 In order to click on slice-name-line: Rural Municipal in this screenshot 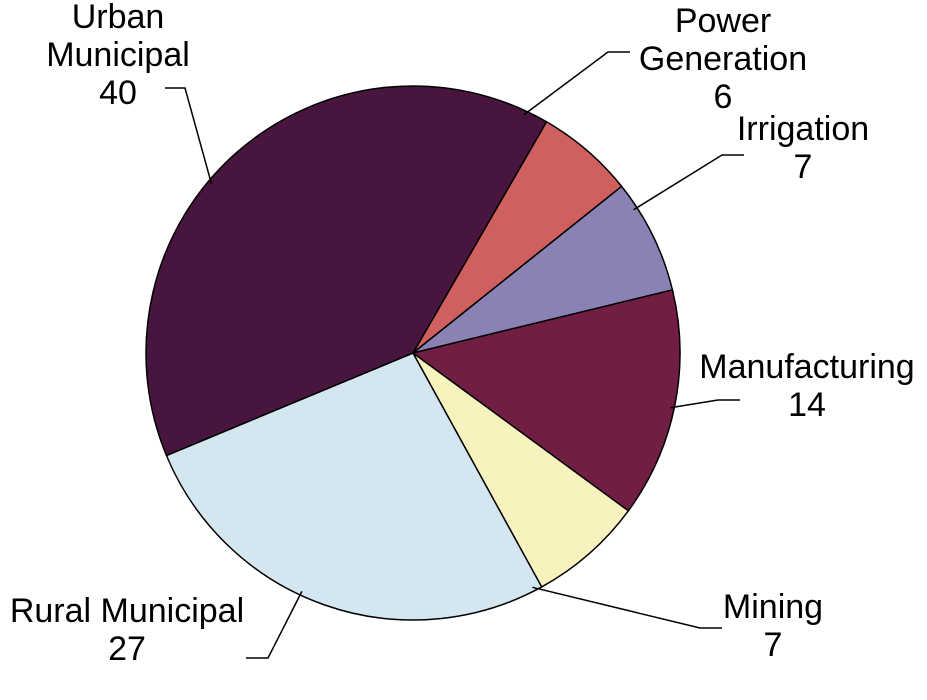, I will do `click(127, 611)`.